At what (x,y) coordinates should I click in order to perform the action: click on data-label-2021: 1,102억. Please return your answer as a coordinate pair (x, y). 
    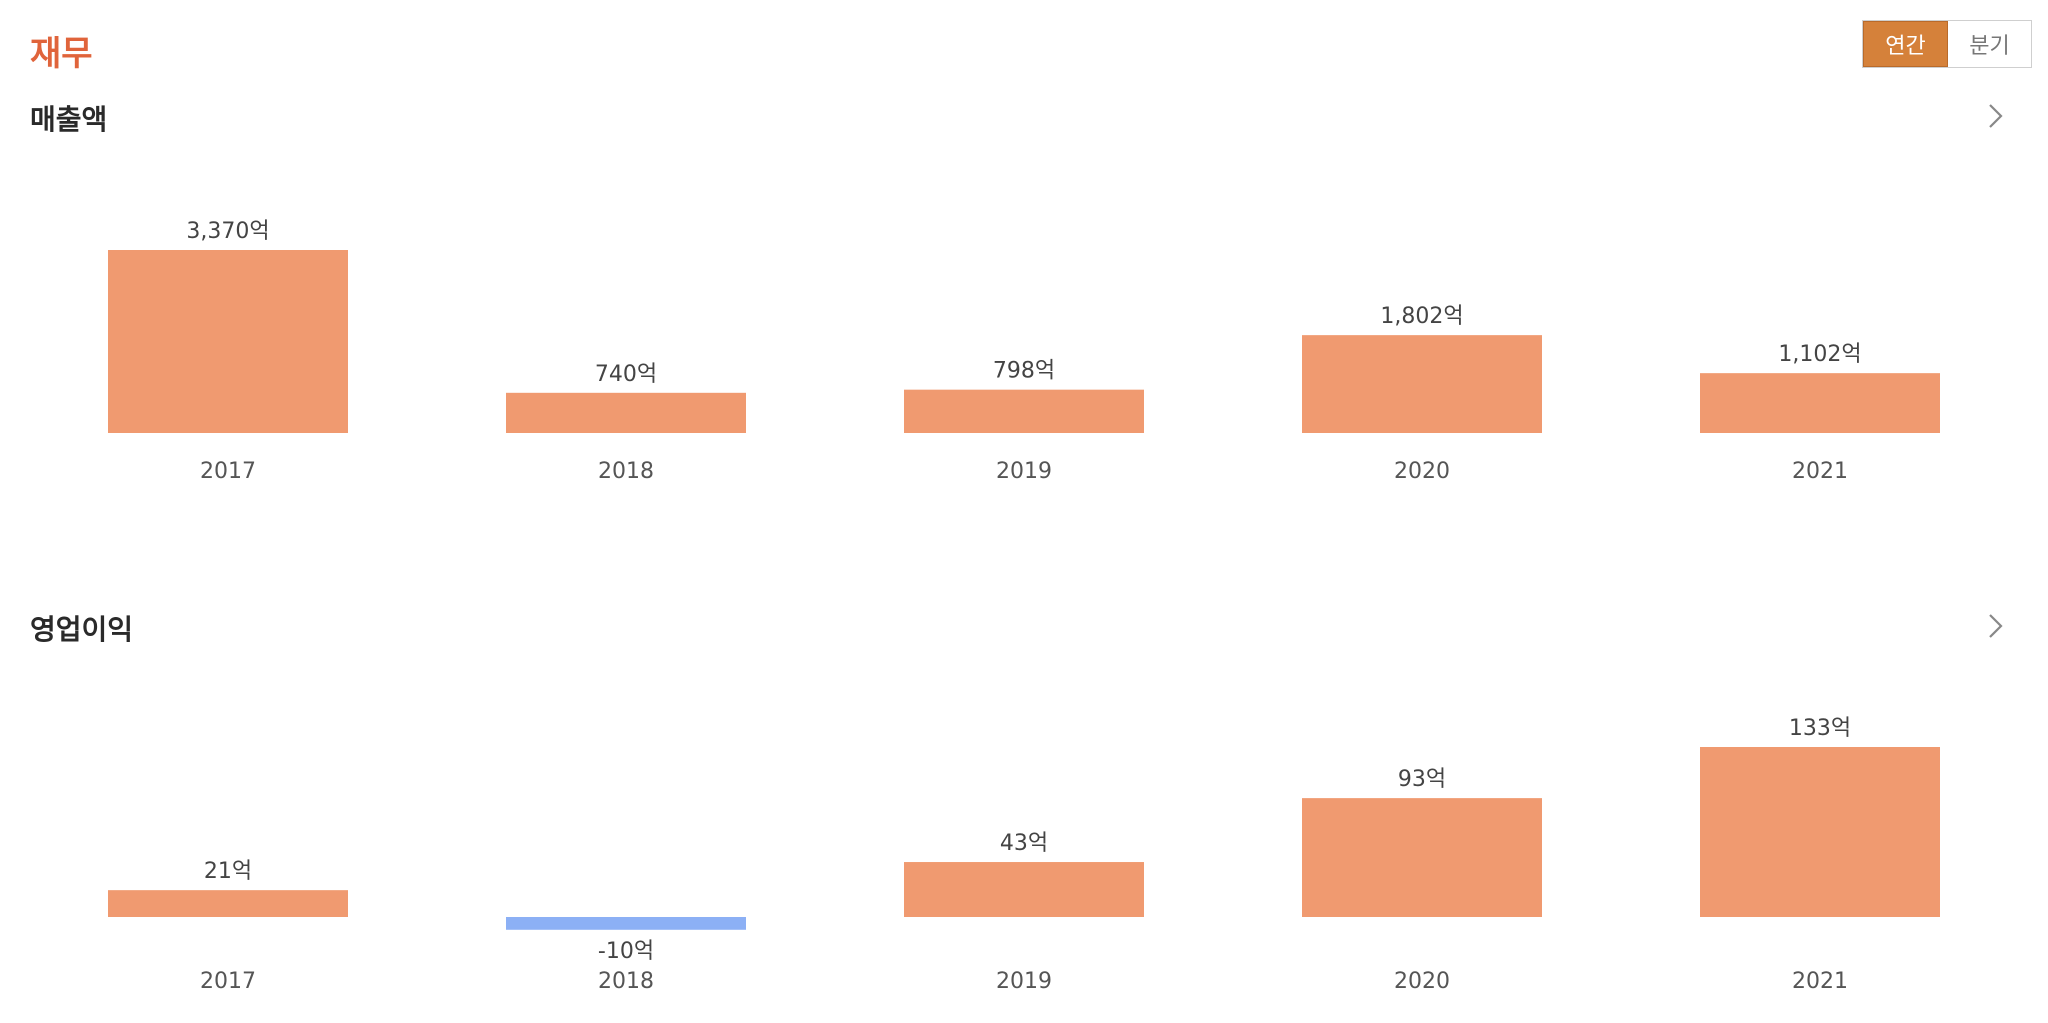
    Looking at the image, I should click on (1819, 354).